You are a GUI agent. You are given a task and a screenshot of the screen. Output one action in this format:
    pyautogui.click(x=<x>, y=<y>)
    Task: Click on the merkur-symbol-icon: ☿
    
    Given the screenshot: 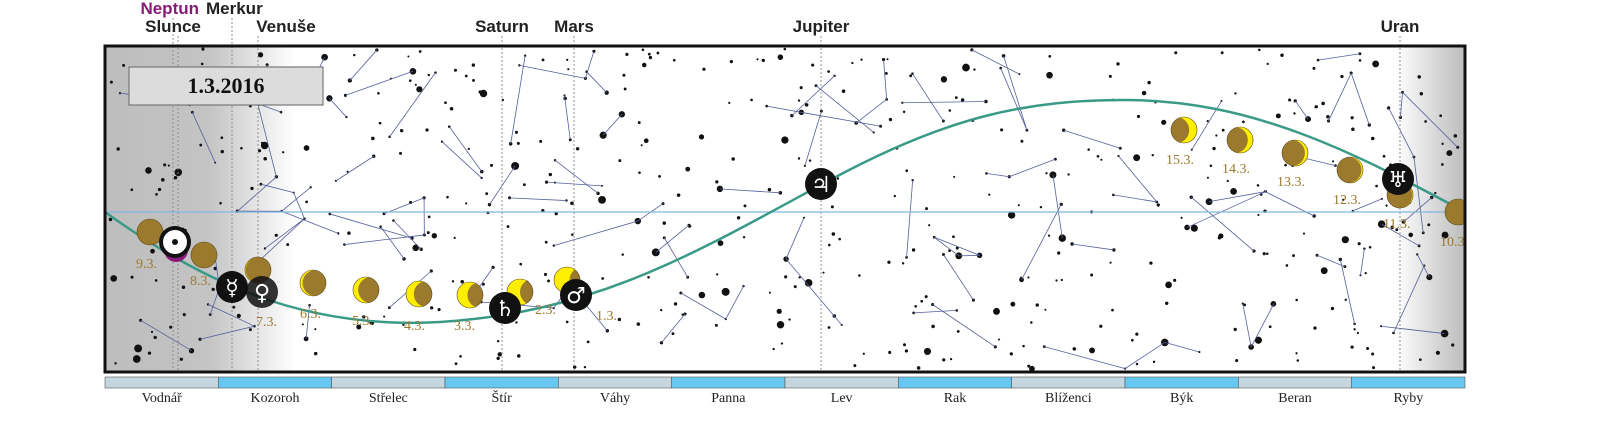 What is the action you would take?
    pyautogui.click(x=232, y=288)
    